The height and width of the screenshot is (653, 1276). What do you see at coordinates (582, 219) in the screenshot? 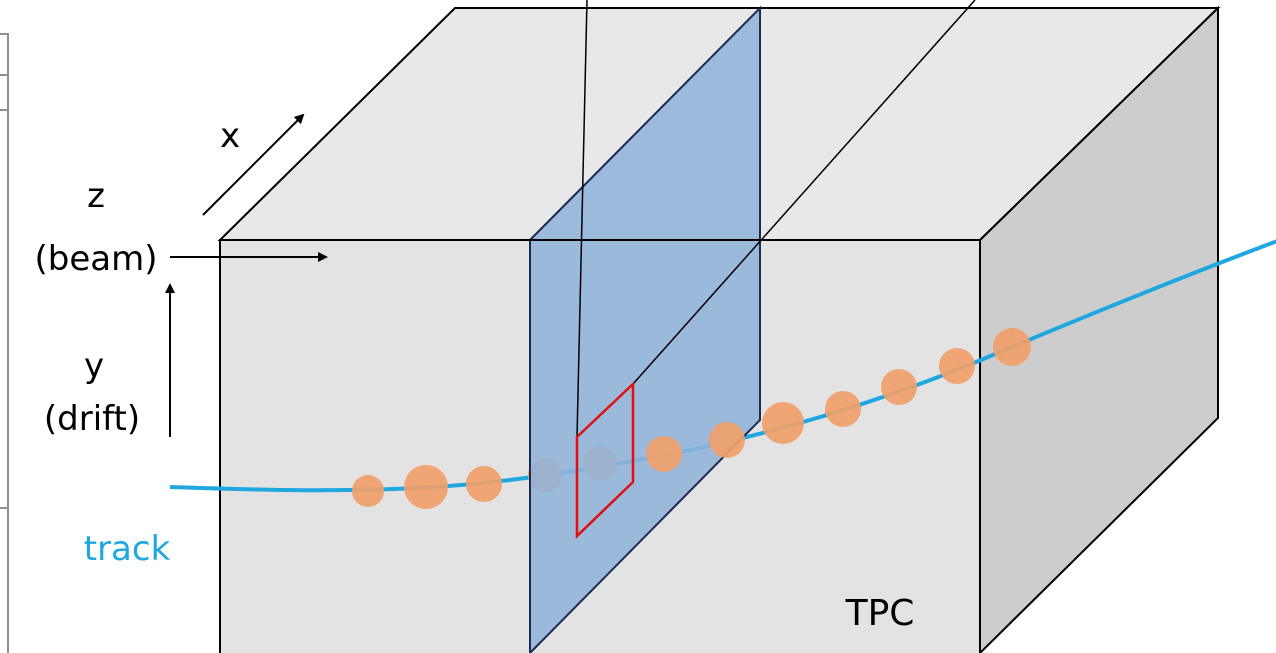
I see `projection-line-left` at bounding box center [582, 219].